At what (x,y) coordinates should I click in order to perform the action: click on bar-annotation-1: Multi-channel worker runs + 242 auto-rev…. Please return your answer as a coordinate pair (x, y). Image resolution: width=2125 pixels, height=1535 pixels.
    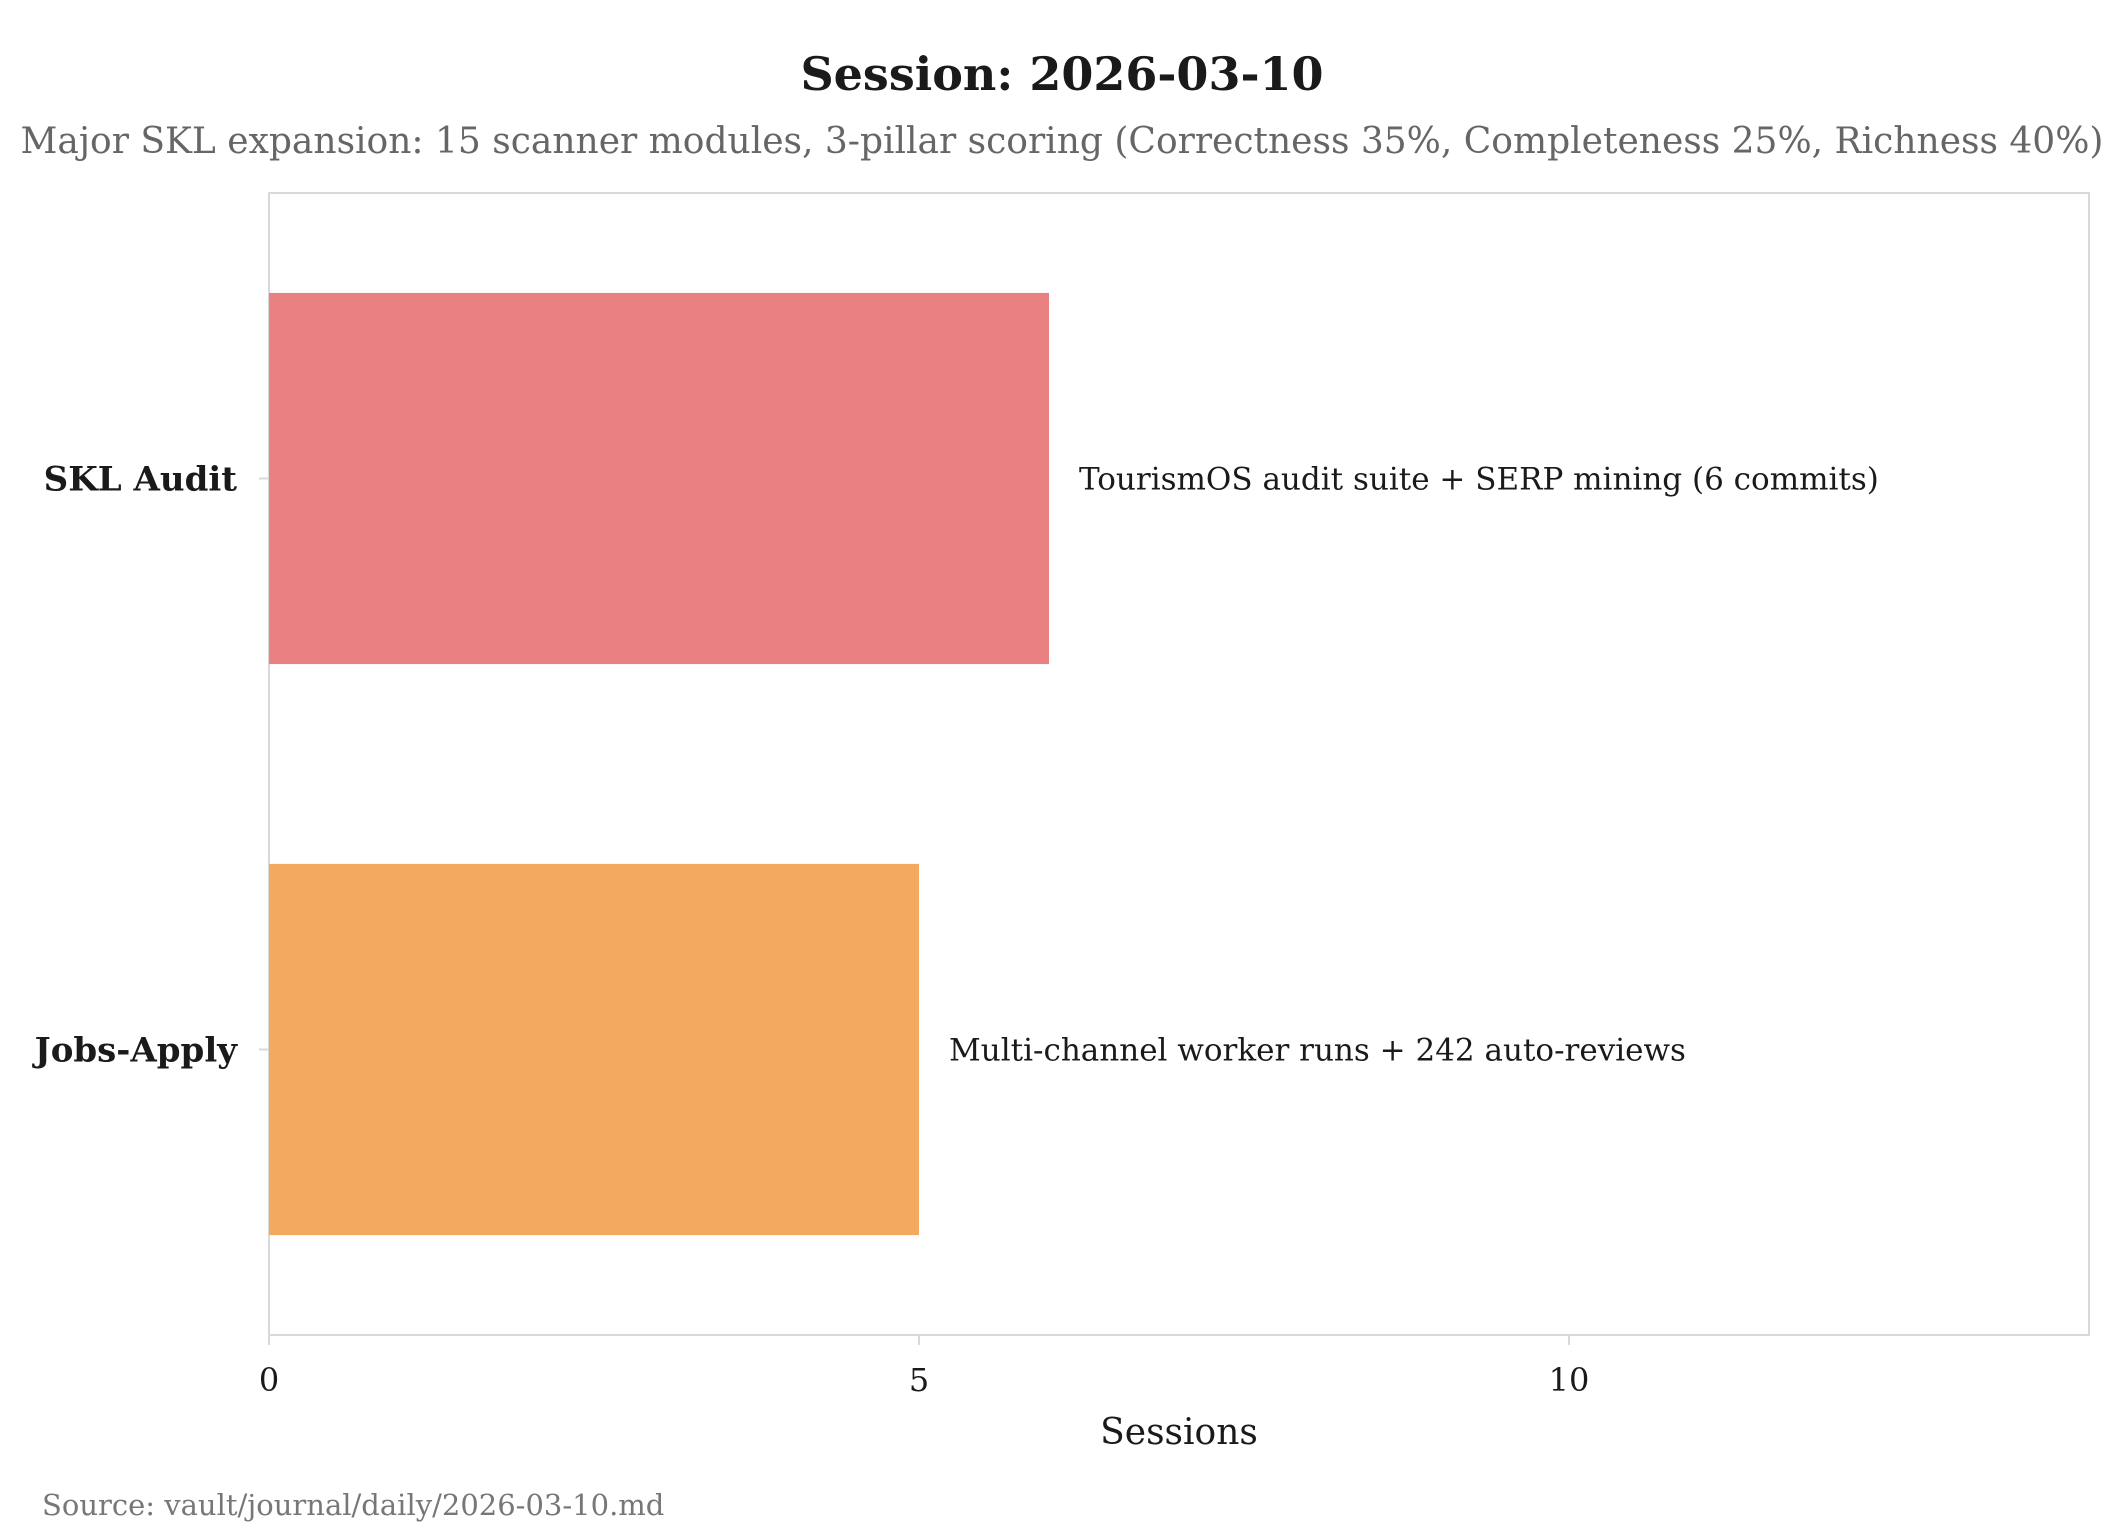
    Looking at the image, I should click on (1317, 1051).